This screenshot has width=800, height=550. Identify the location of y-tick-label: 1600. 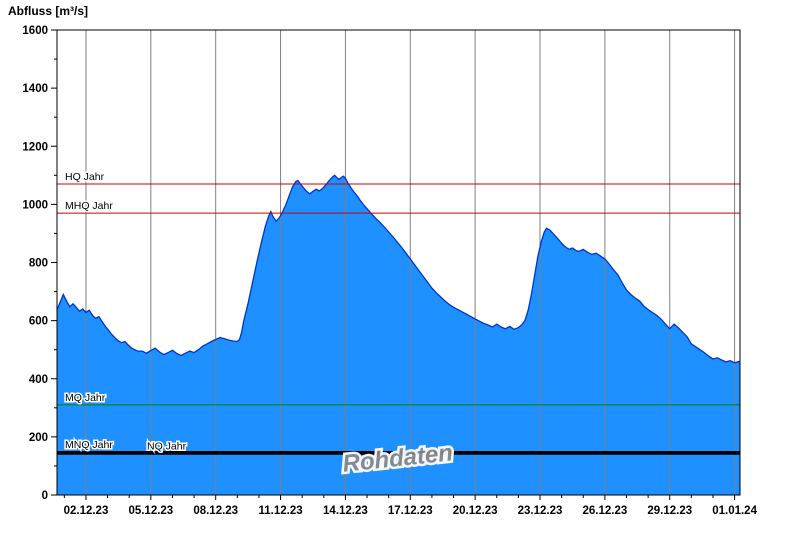
(35, 31).